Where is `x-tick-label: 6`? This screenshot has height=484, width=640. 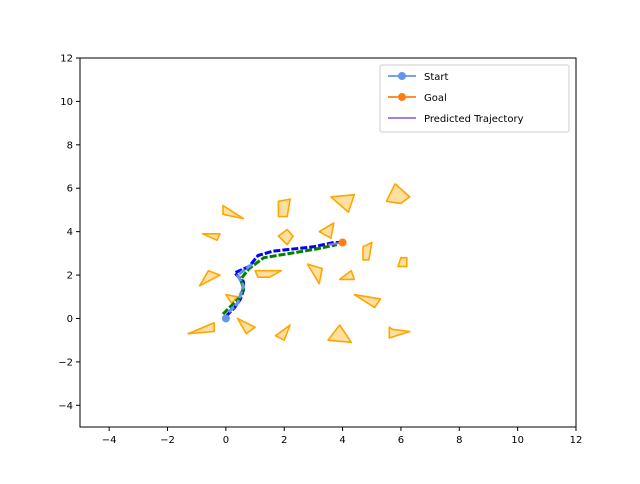 x-tick-label: 6 is located at coordinates (401, 440).